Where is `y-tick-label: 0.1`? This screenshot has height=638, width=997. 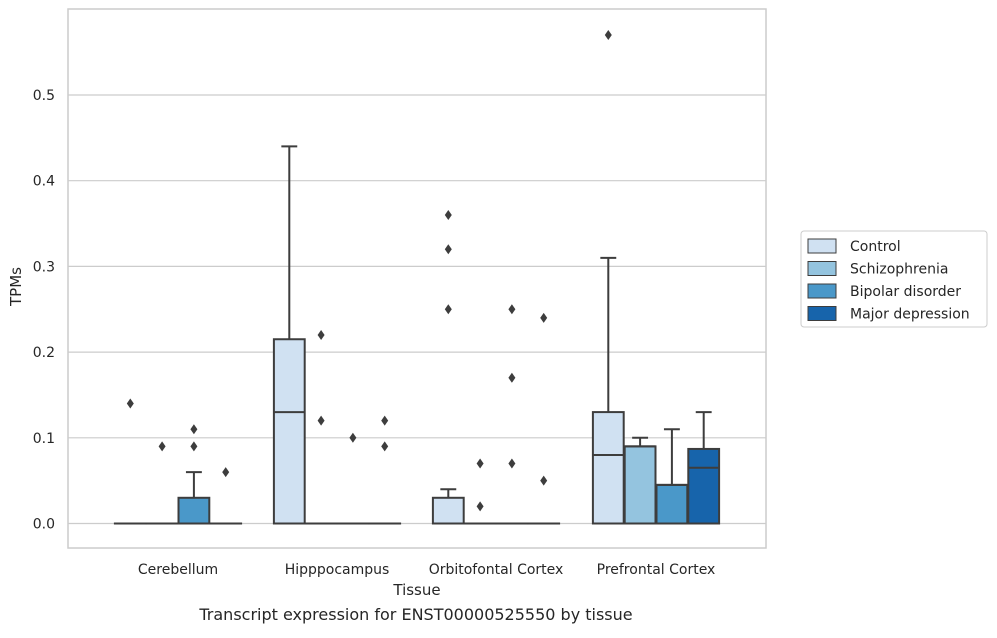
y-tick-label: 0.1 is located at coordinates (44, 439).